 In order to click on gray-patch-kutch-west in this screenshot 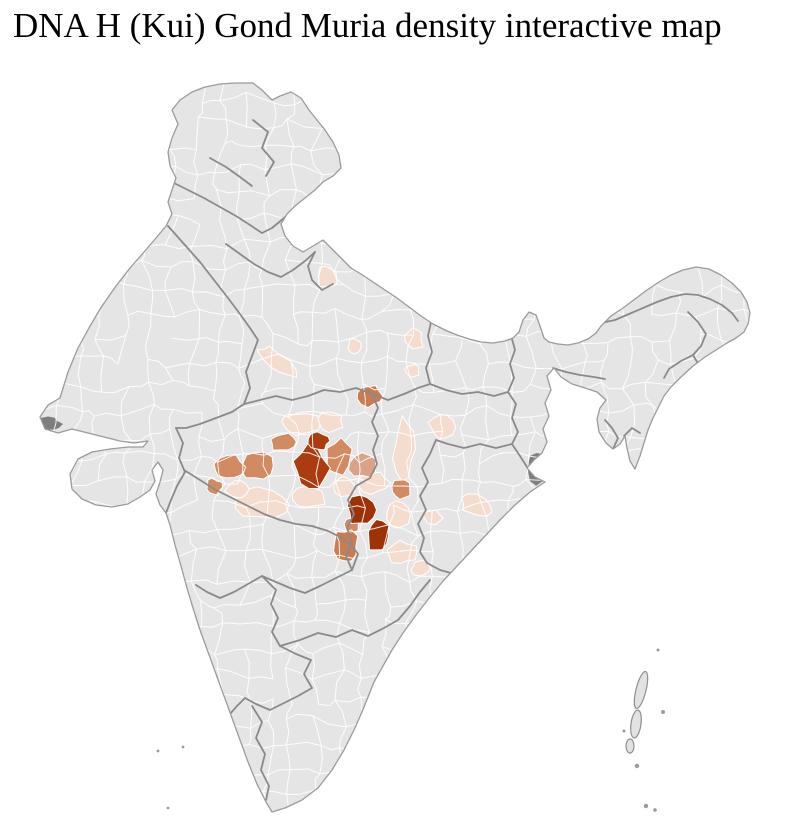, I will do `click(51, 423)`.